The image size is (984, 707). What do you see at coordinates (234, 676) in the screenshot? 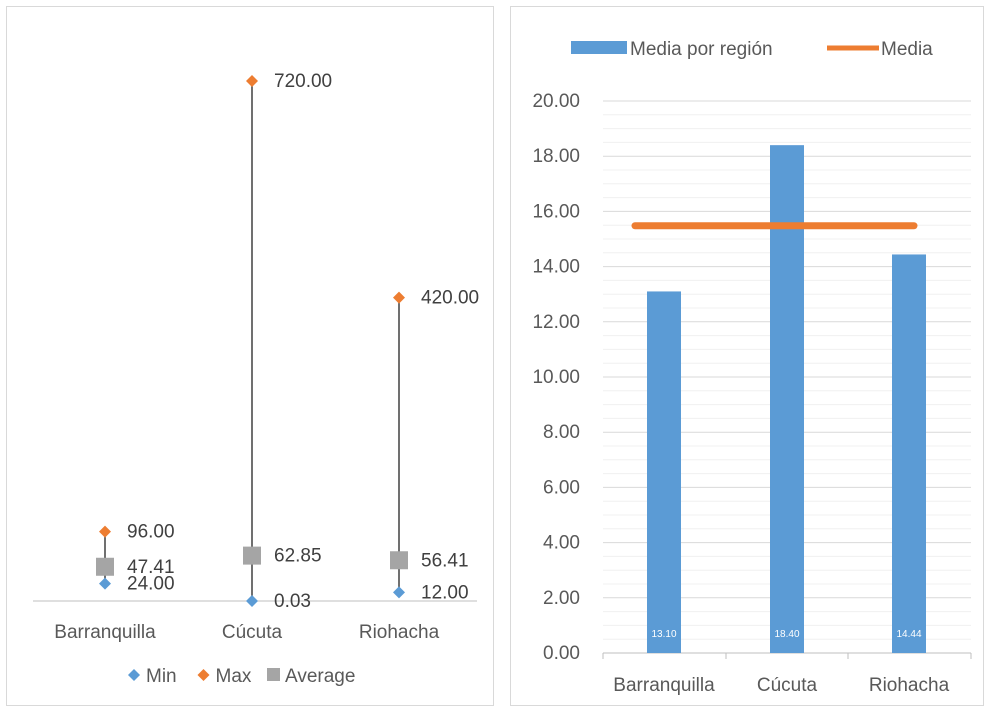
I see `legend-label: Max` at bounding box center [234, 676].